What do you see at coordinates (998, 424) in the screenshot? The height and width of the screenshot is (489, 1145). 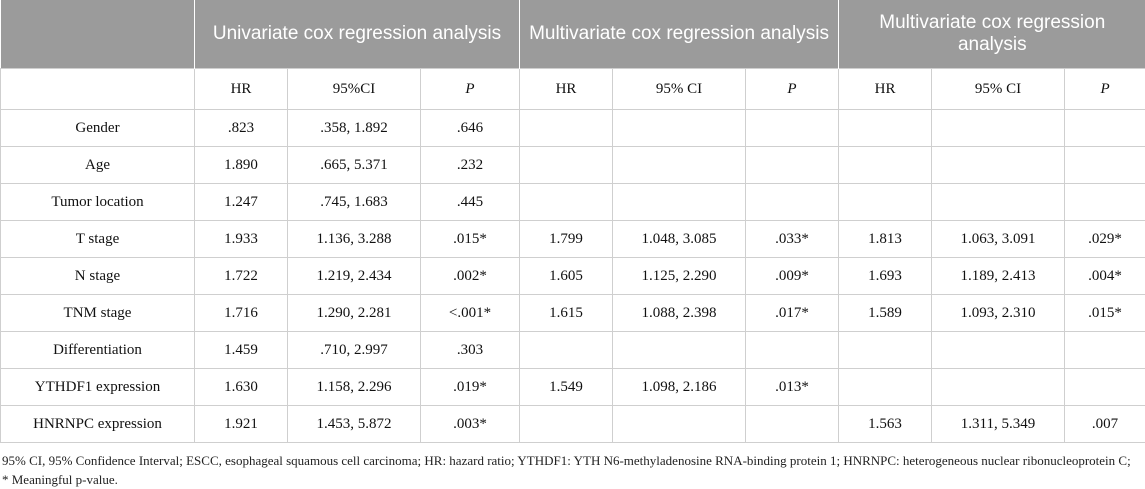 I see `table-cell: 1.311, 5.349` at bounding box center [998, 424].